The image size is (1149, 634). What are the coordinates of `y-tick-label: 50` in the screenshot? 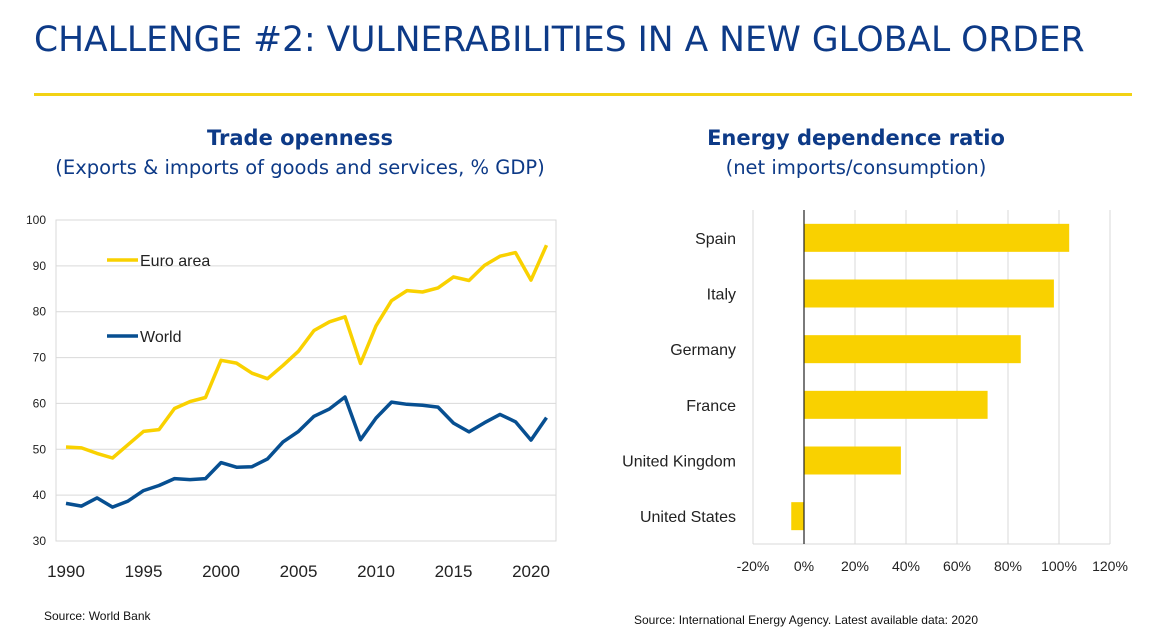 It's located at (40, 449).